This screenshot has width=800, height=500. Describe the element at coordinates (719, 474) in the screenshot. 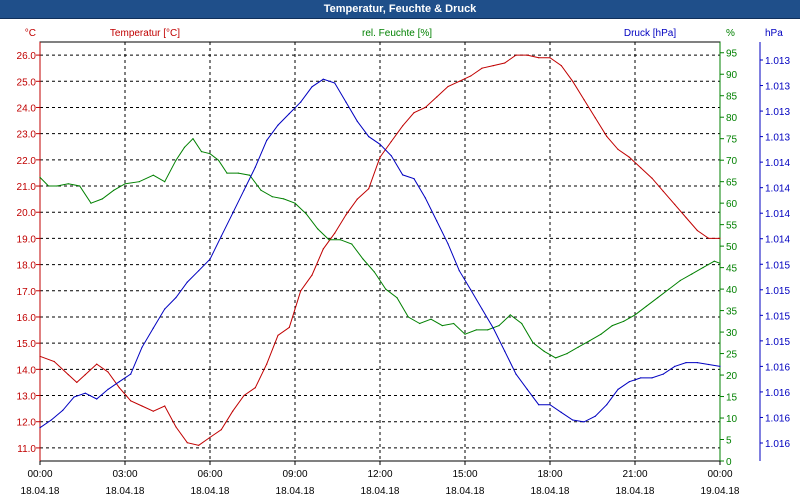

I see `x-tick-time: 00:00` at that location.